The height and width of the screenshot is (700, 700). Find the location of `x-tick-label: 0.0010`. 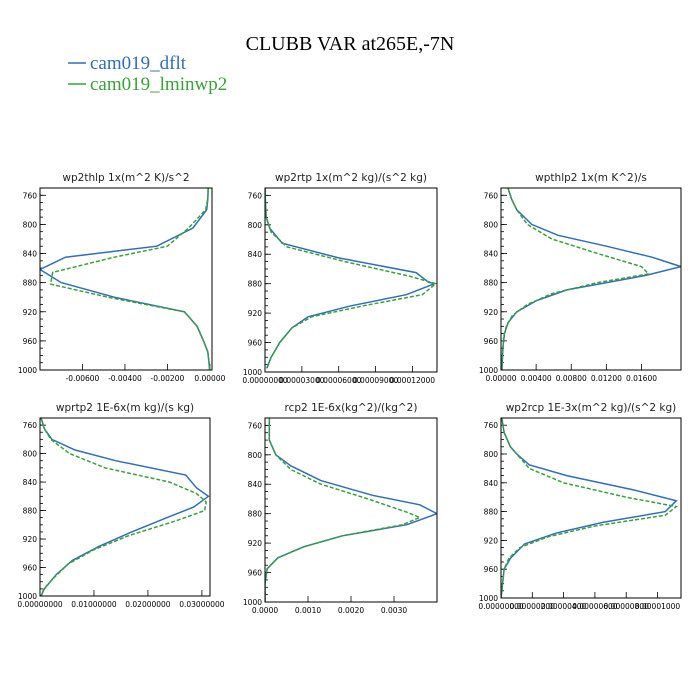

x-tick-label: 0.0010 is located at coordinates (308, 610).